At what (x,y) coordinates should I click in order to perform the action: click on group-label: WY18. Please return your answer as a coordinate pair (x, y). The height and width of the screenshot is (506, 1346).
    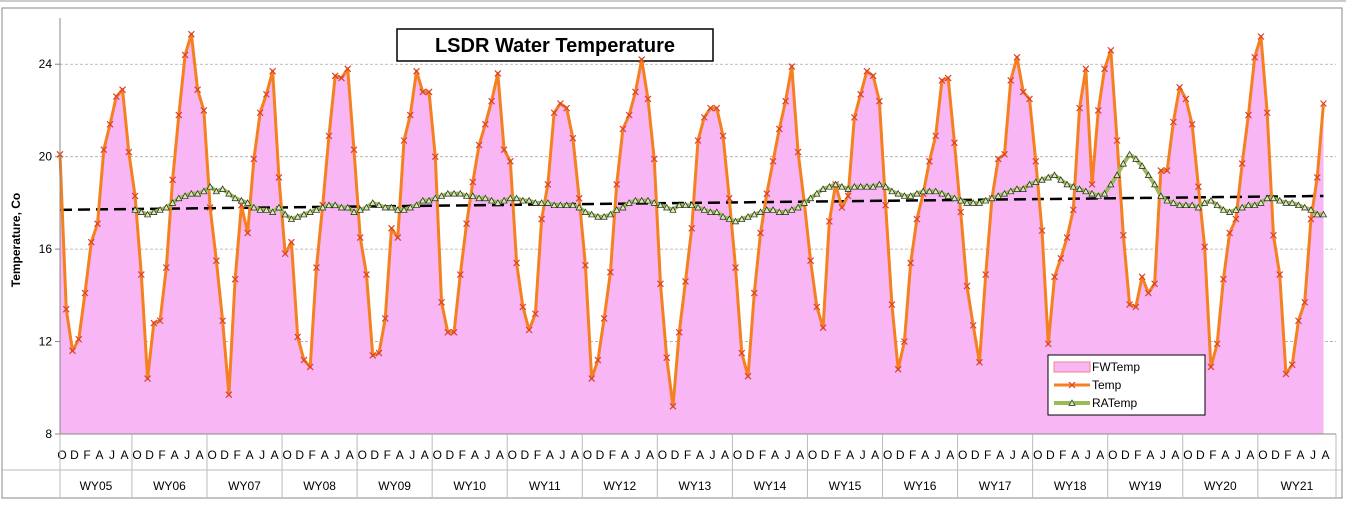
    Looking at the image, I should click on (1070, 486).